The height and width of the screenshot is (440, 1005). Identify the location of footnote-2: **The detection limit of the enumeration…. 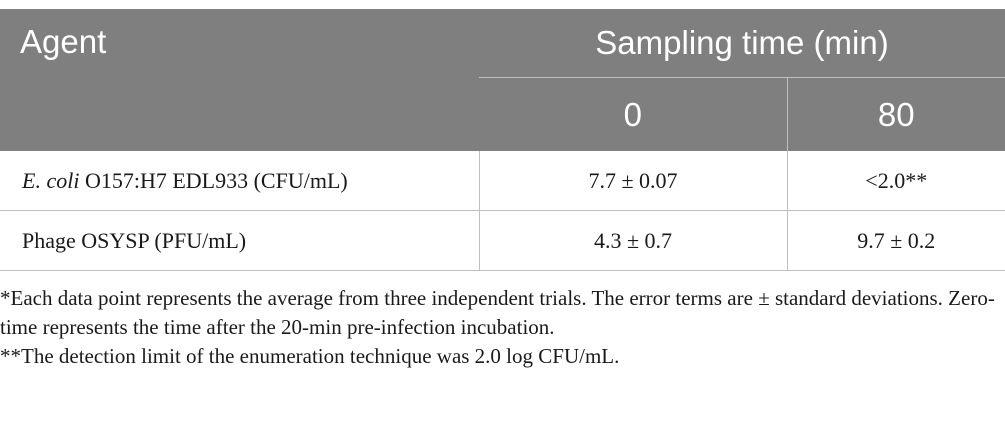
(310, 356).